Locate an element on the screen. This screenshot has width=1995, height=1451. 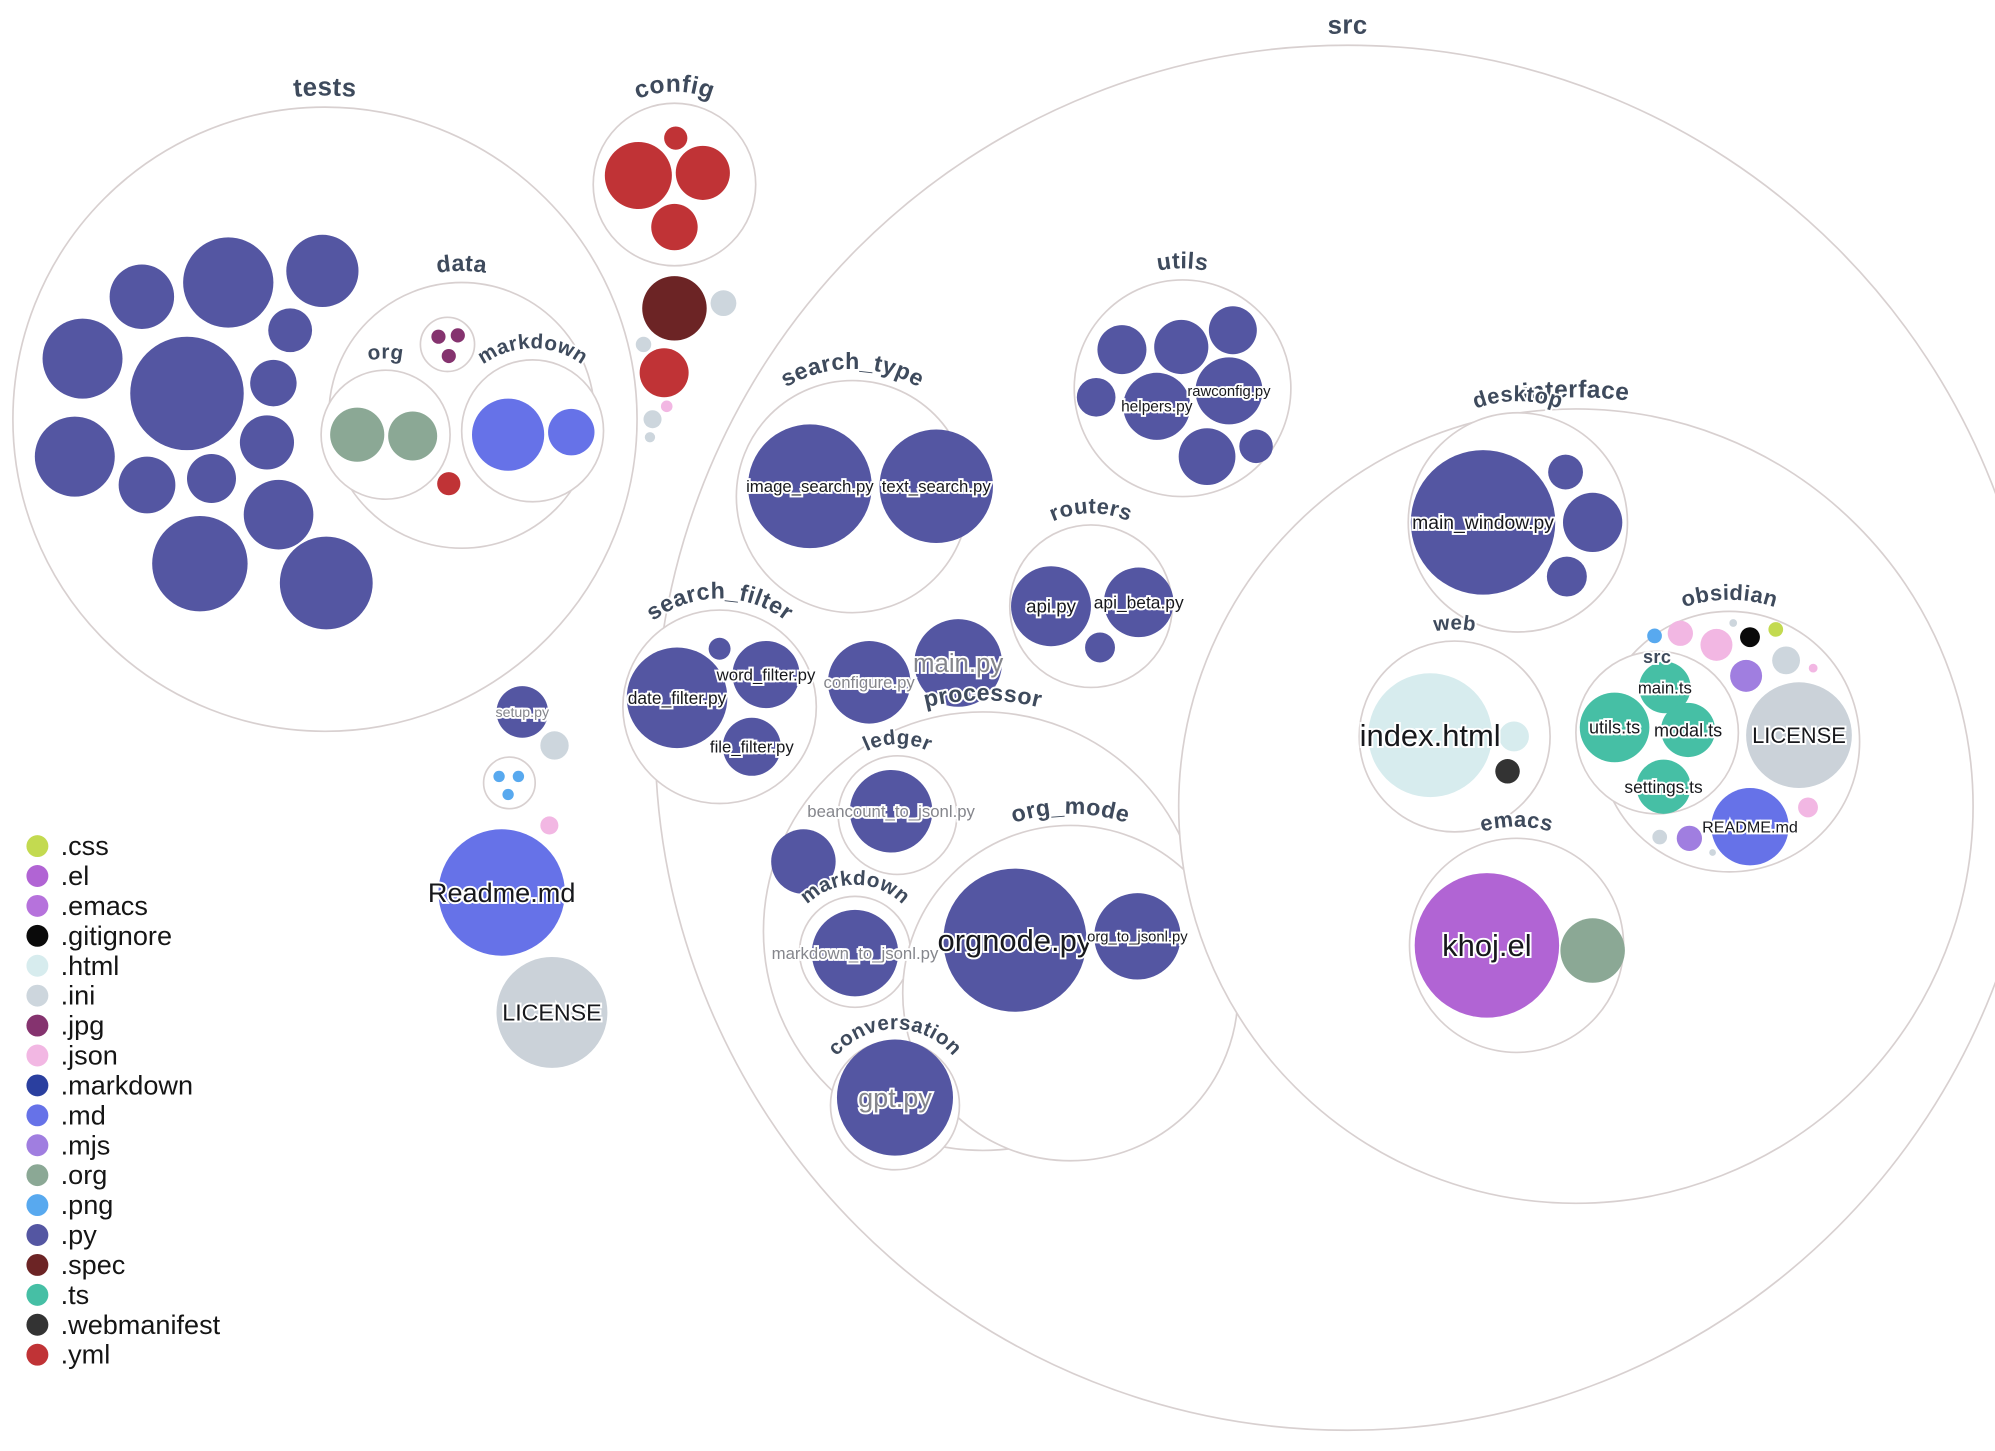
legend-item-py: .py is located at coordinates (61, 1234).